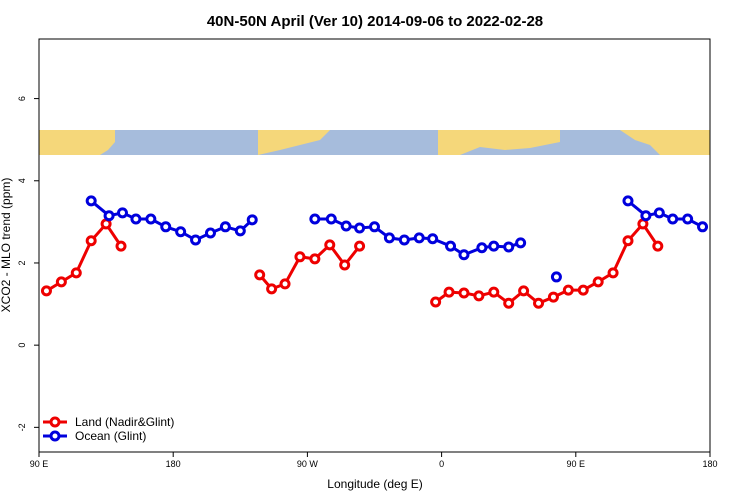 This screenshot has height=500, width=750. Describe the element at coordinates (374, 484) in the screenshot. I see `x-axis-label: Longitude (deg E)` at that location.